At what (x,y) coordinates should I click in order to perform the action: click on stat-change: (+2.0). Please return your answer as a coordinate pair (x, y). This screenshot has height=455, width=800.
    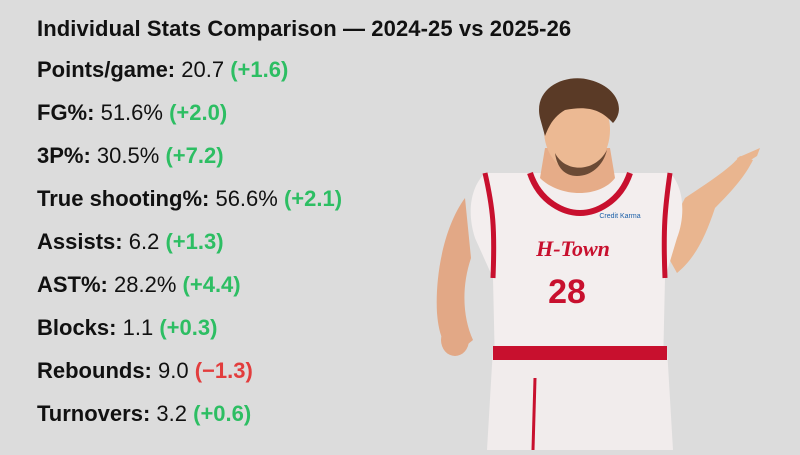
    Looking at the image, I should click on (198, 112).